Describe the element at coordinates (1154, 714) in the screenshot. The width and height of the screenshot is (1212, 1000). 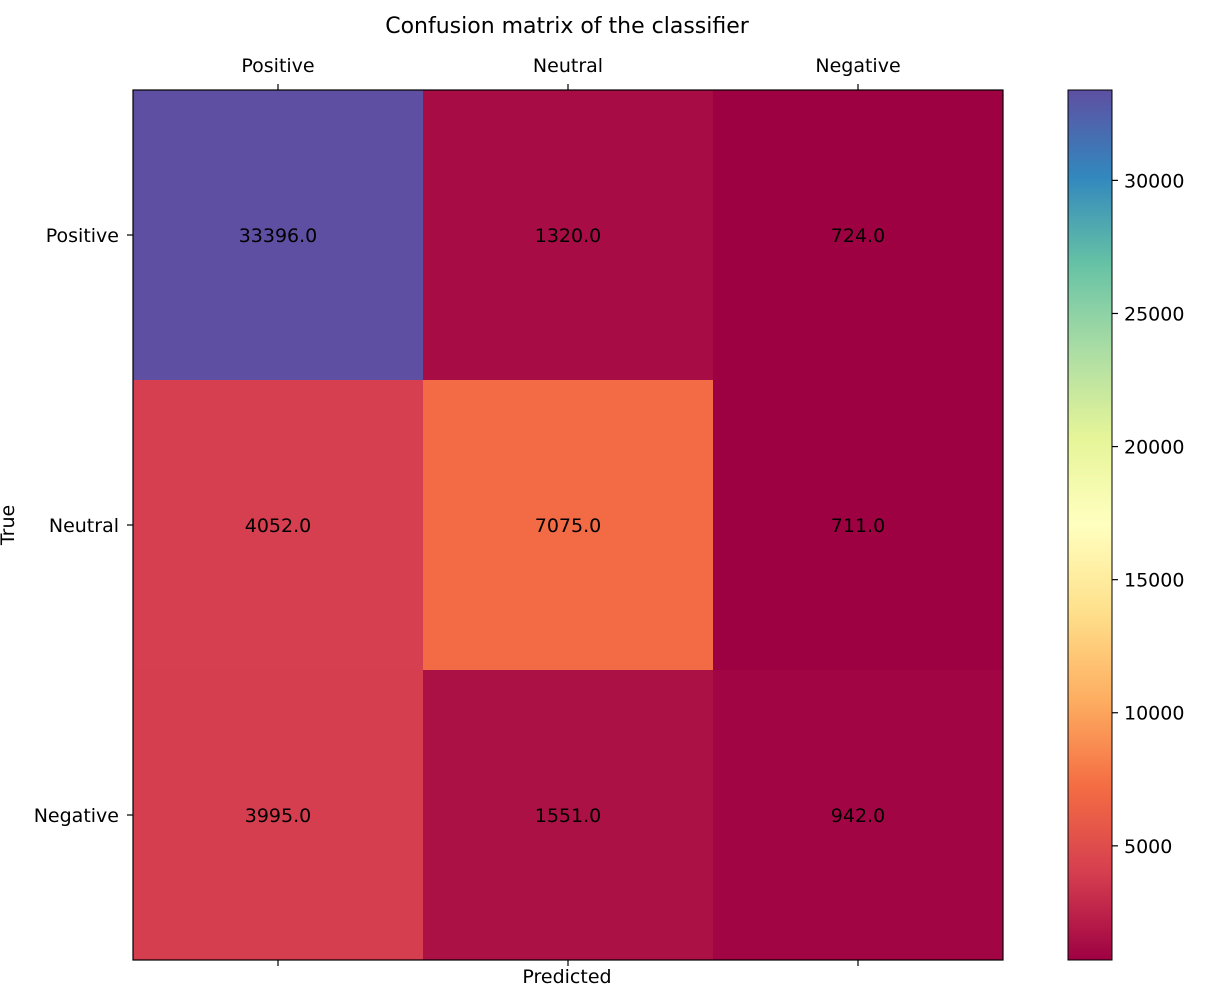
I see `colorbar-tick-label: 10000` at that location.